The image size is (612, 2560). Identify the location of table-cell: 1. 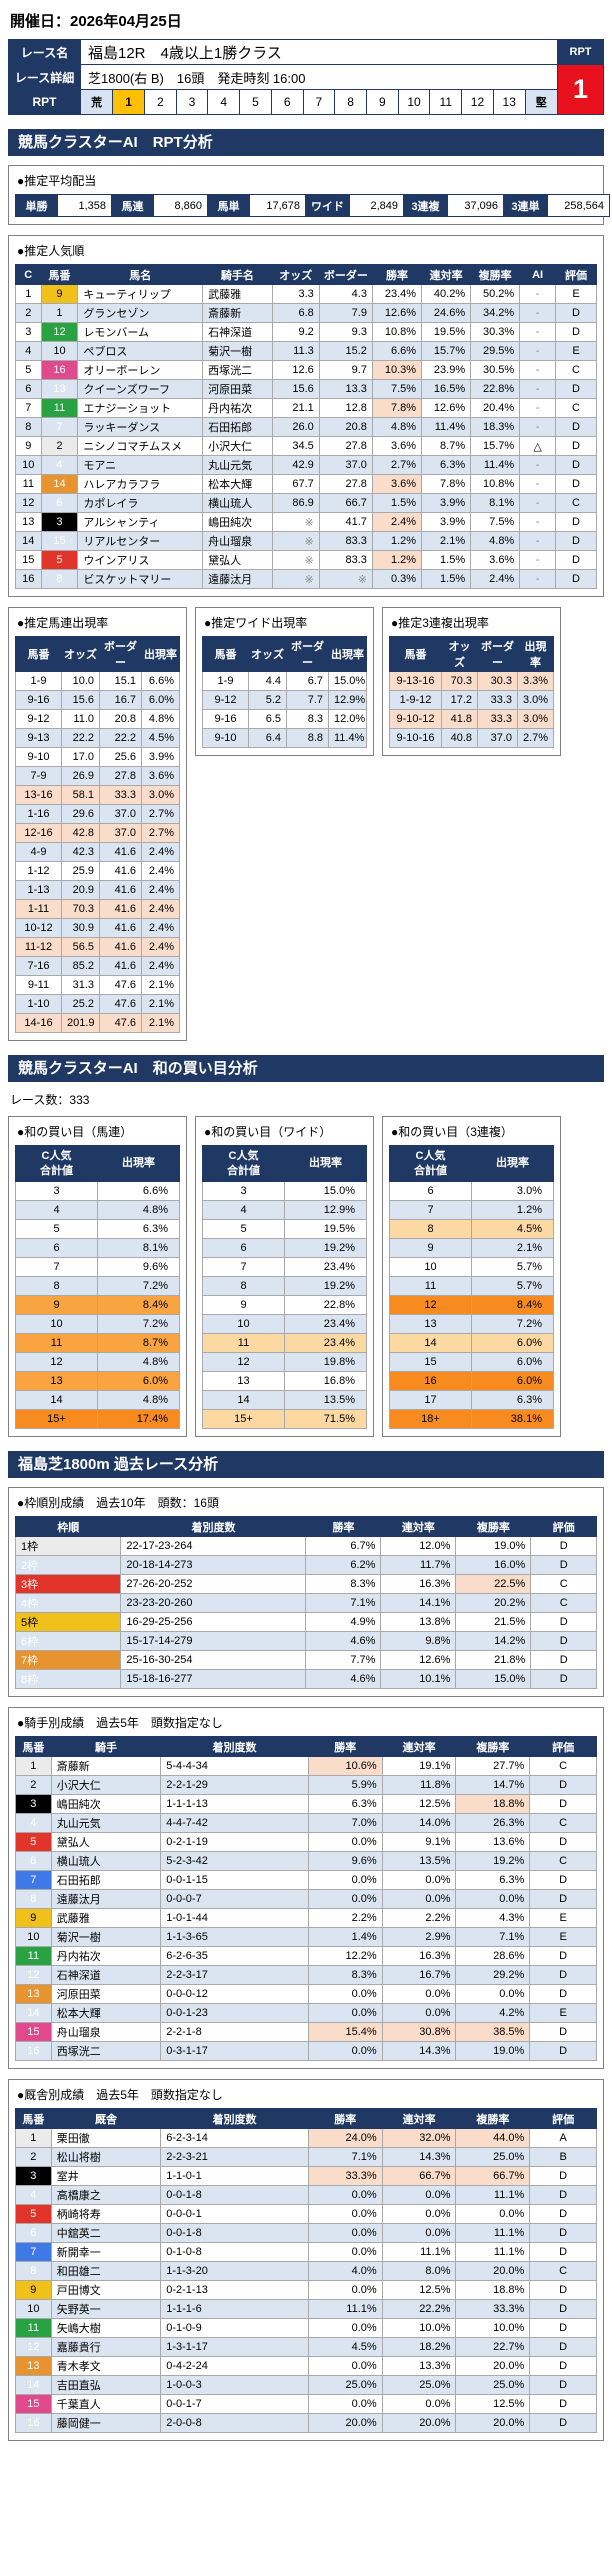
(128, 102).